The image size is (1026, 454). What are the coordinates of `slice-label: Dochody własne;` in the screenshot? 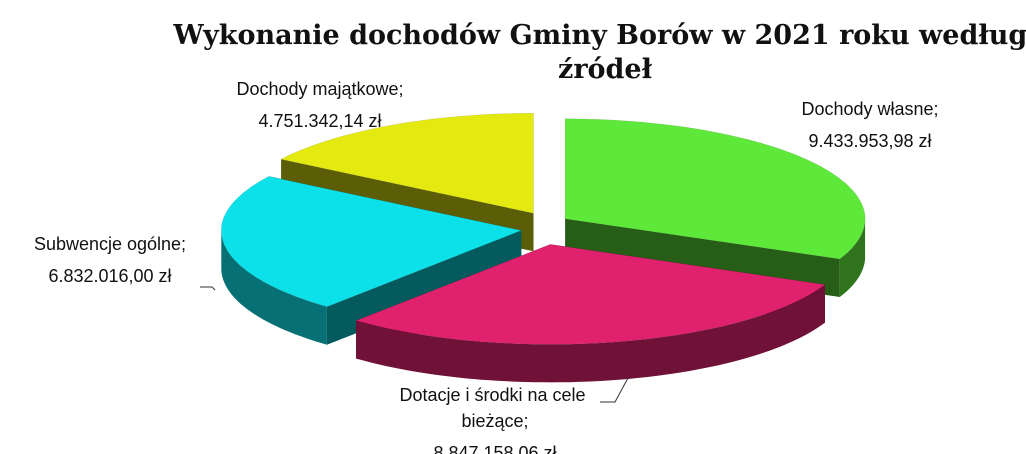 It's located at (869, 109).